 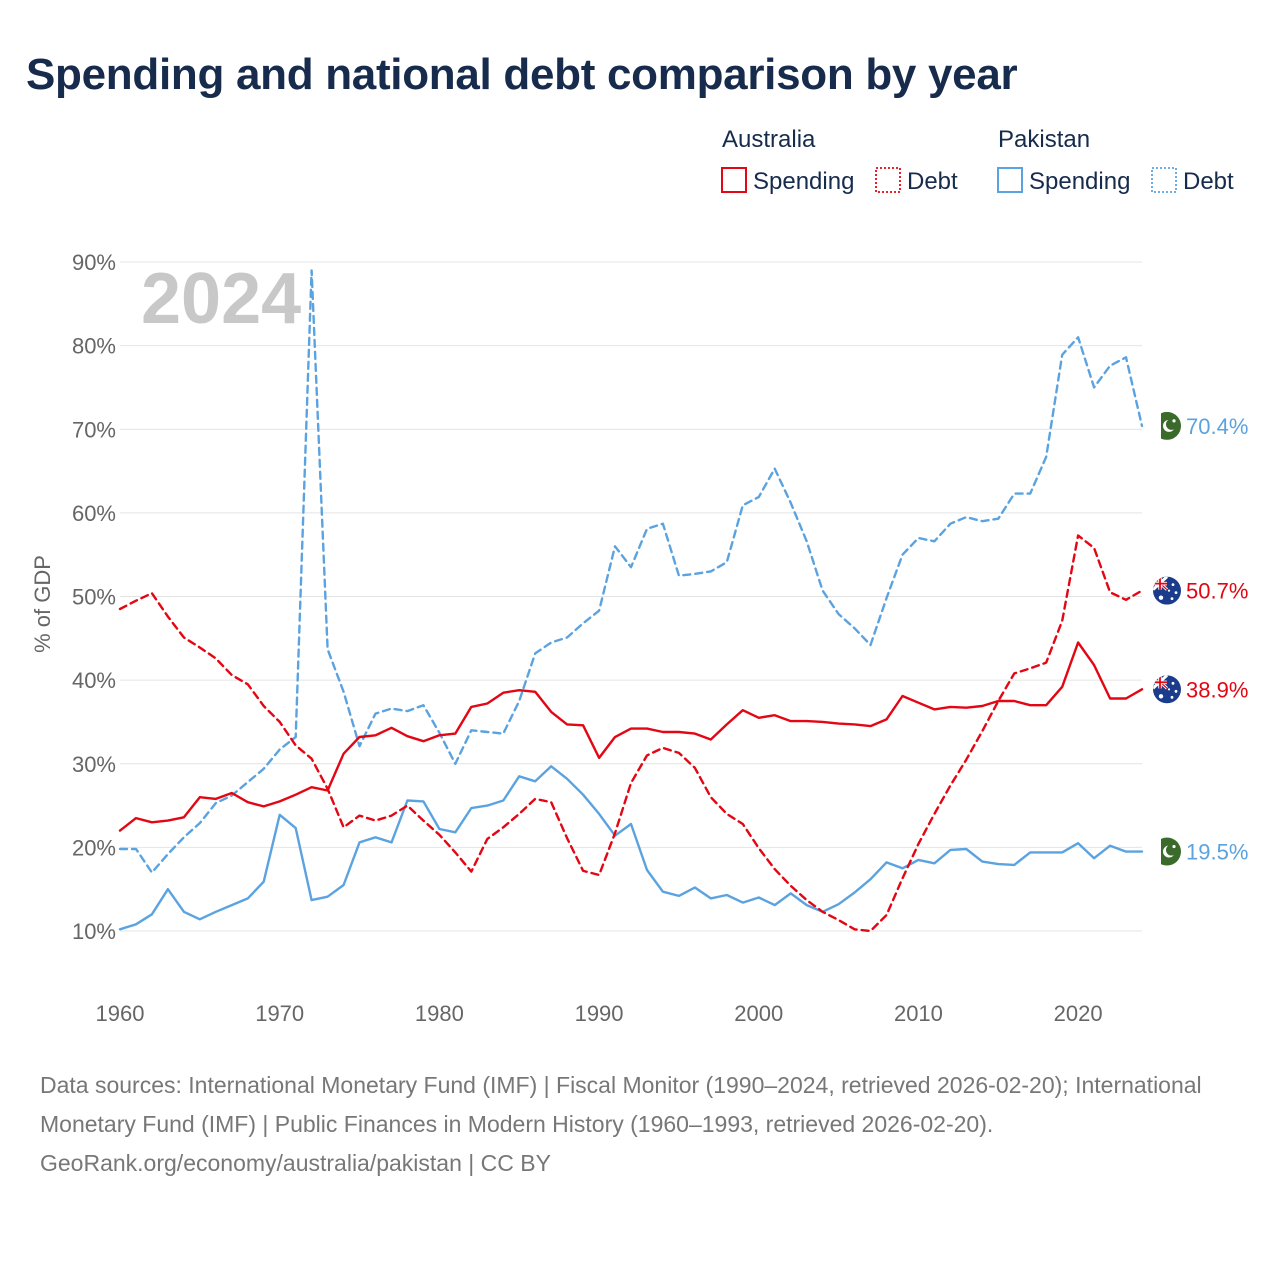 What do you see at coordinates (1217, 426) in the screenshot?
I see `pakistan-debt-end-label: 70.4%` at bounding box center [1217, 426].